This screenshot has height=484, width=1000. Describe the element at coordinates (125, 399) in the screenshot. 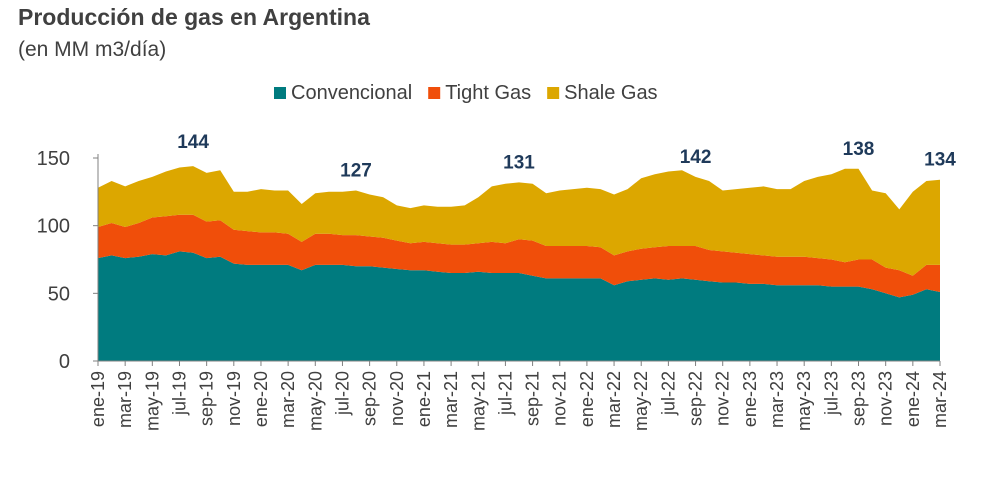

I see `x-tick-label: mar-19` at that location.